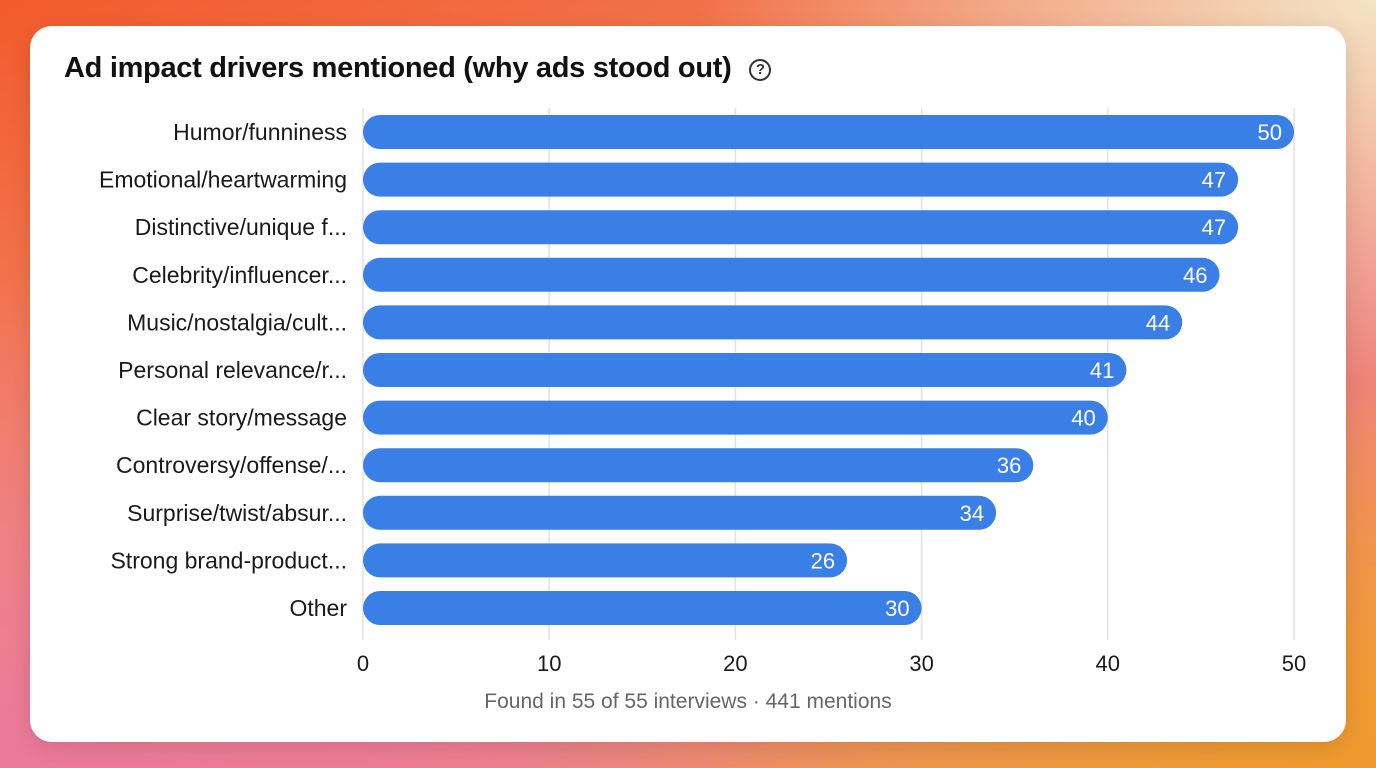 The width and height of the screenshot is (1376, 768). I want to click on bar-value-label: 26, so click(823, 560).